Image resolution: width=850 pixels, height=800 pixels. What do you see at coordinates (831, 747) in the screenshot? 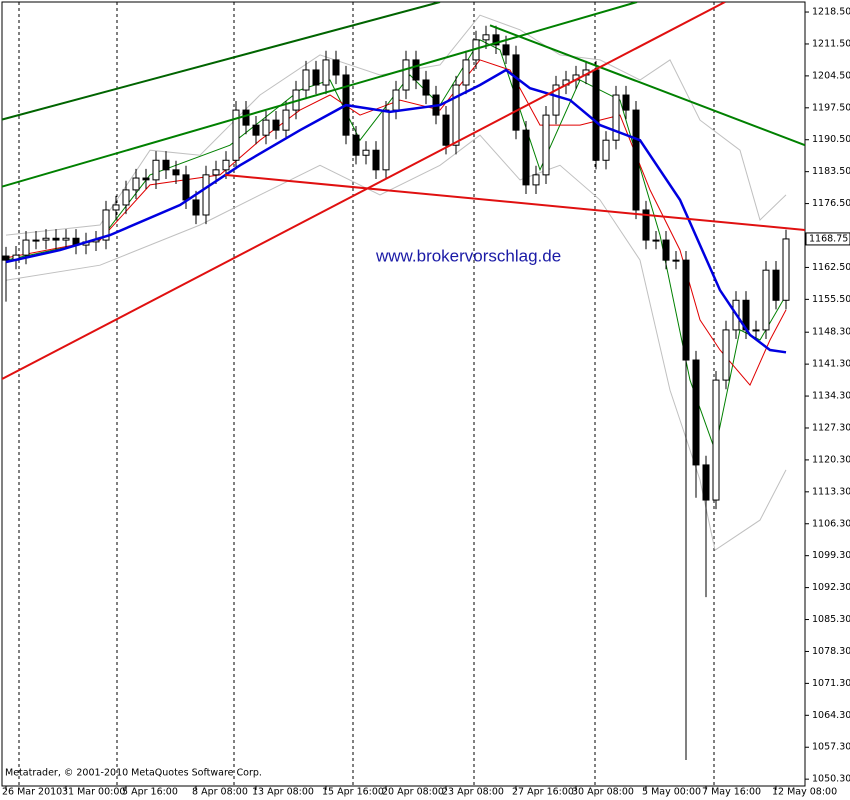
I see `y-tick-label: 1057.30` at bounding box center [831, 747].